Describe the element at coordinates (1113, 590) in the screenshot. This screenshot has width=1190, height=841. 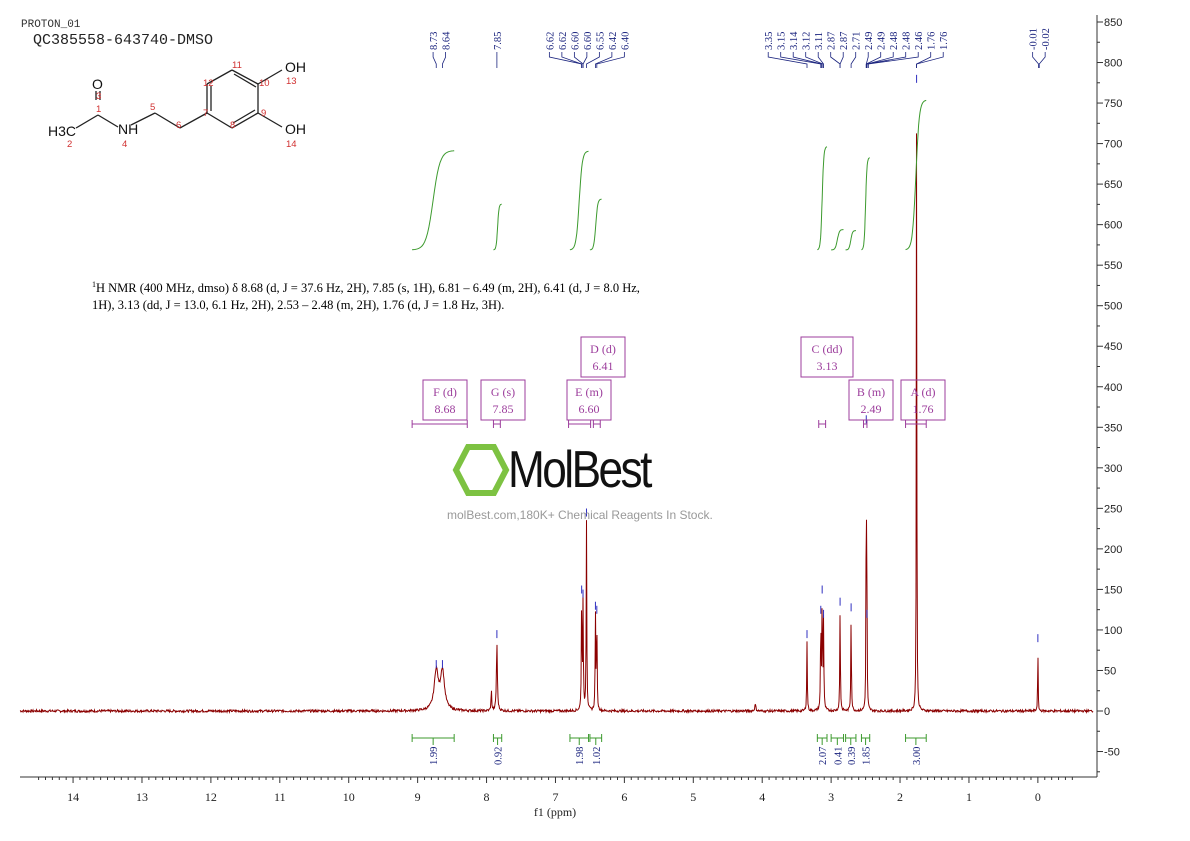
I see `y-tick-label: 150` at that location.